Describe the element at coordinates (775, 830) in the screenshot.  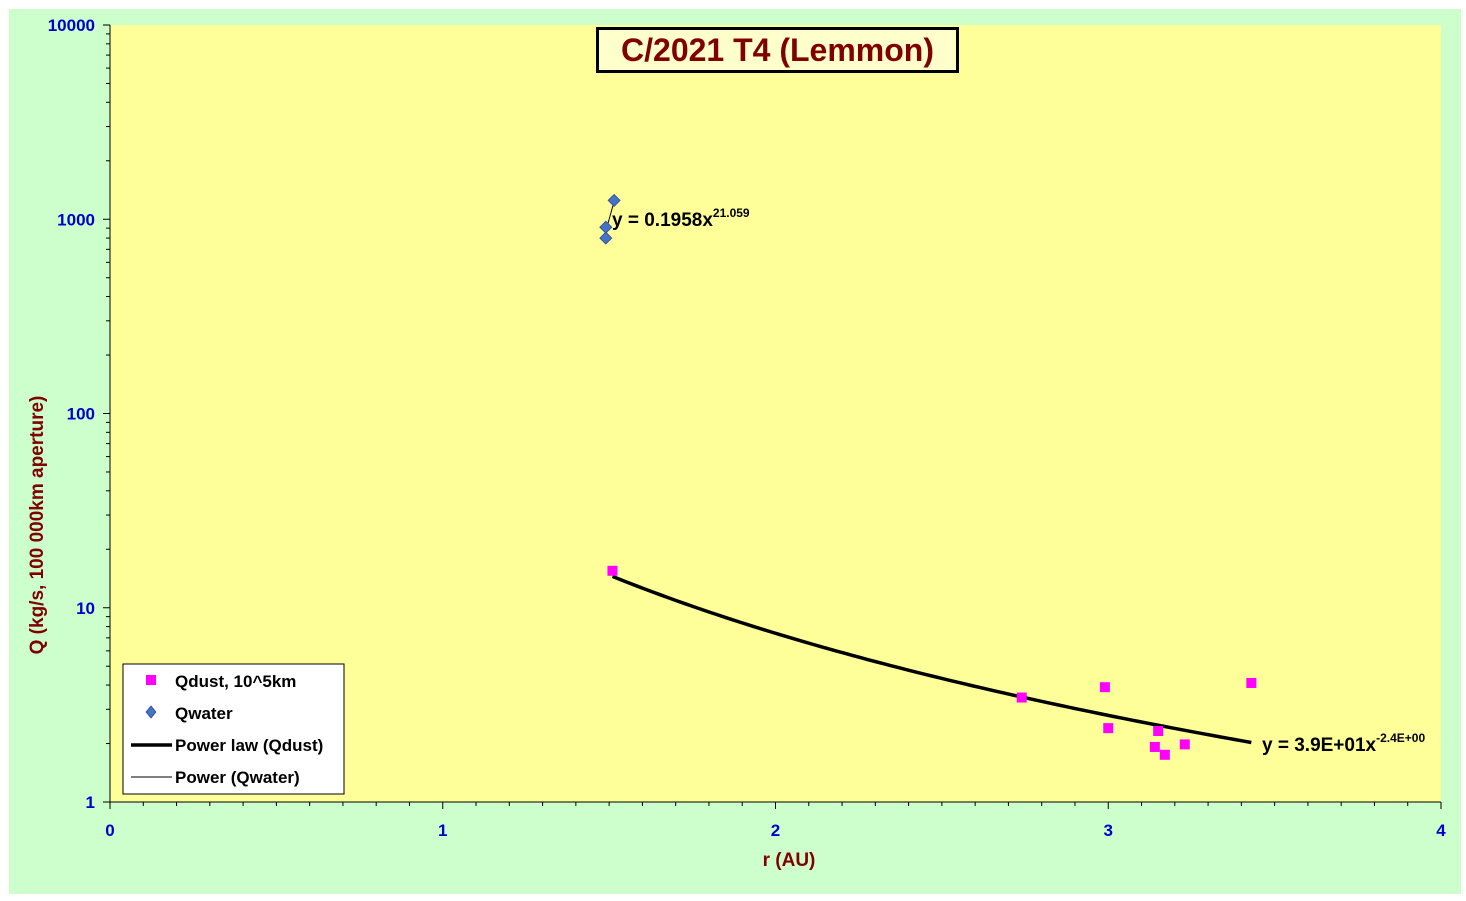
I see `x-tick-label: 2` at that location.